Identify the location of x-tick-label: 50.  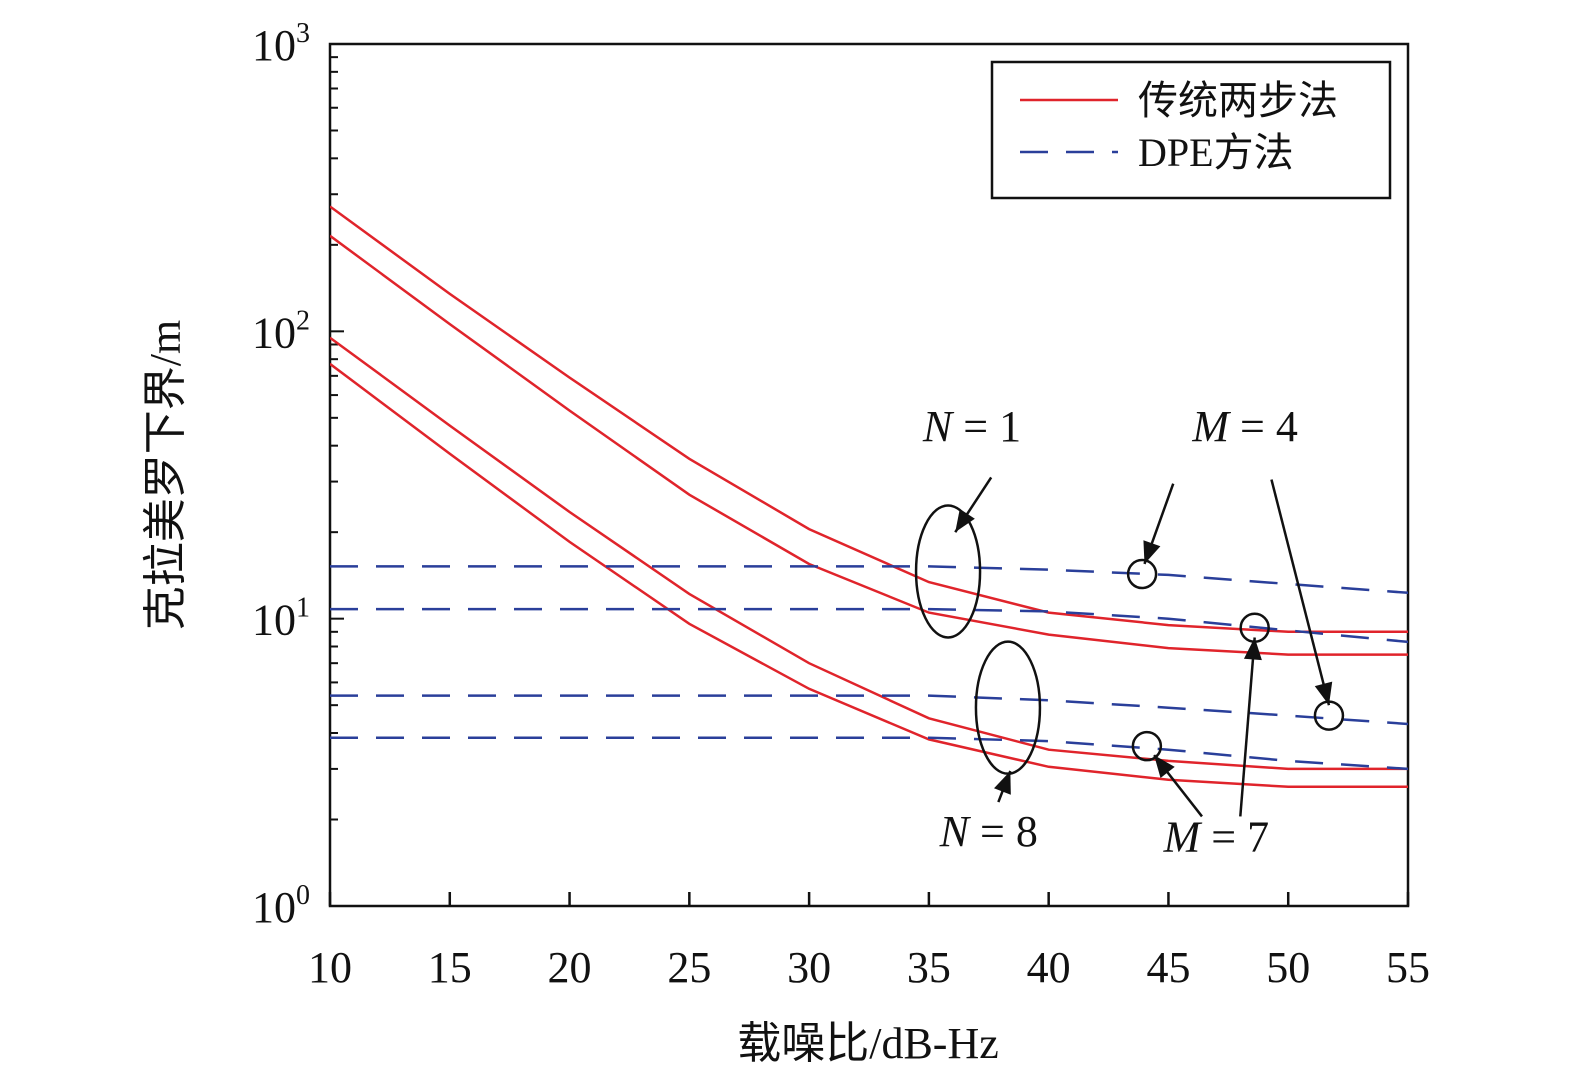
(1288, 967).